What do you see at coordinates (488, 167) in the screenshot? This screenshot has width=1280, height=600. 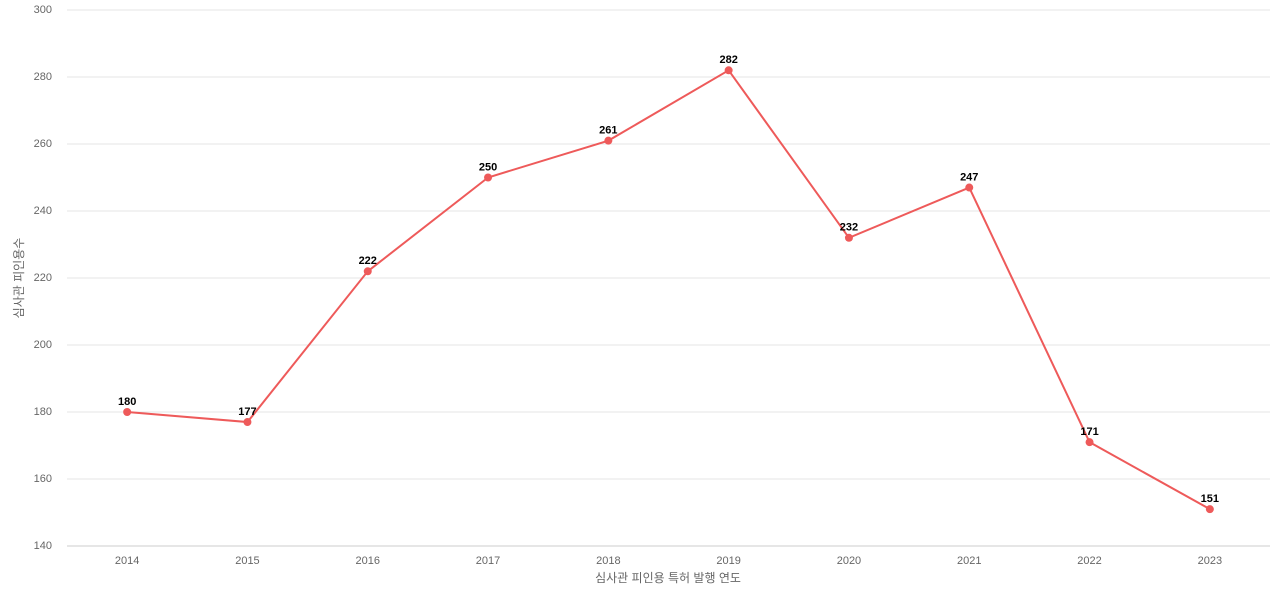 I see `value-label: 250` at bounding box center [488, 167].